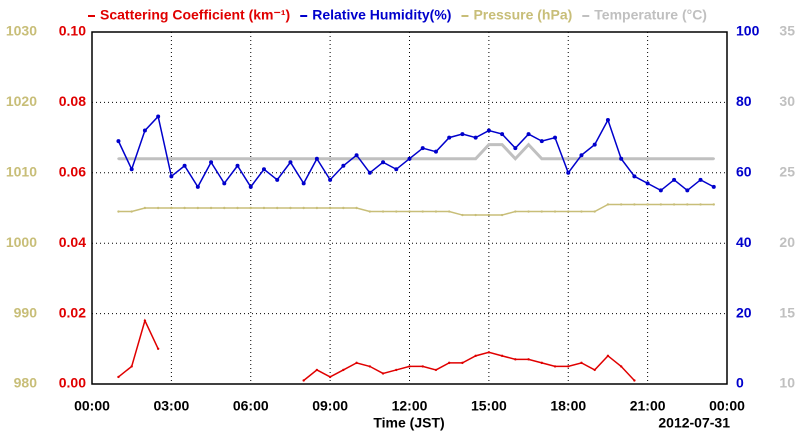 Image resolution: width=800 pixels, height=434 pixels. What do you see at coordinates (72, 312) in the screenshot?
I see `y-tick-label: 0.02` at bounding box center [72, 312].